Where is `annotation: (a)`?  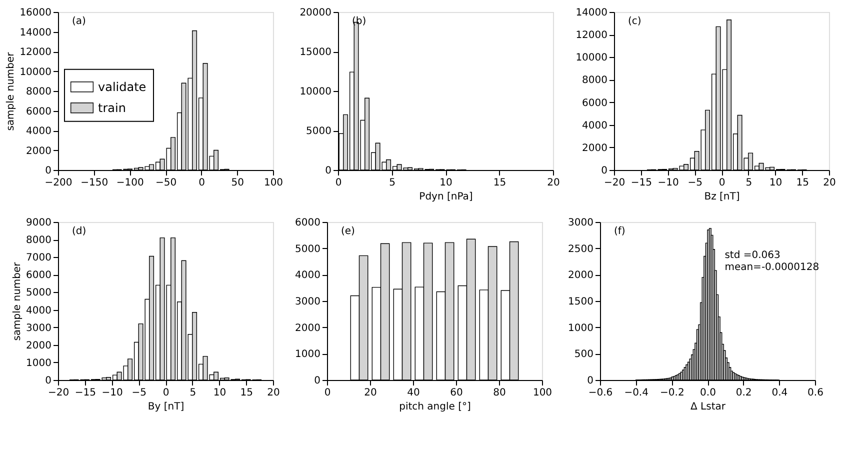
annotation: (a) is located at coordinates (79, 21).